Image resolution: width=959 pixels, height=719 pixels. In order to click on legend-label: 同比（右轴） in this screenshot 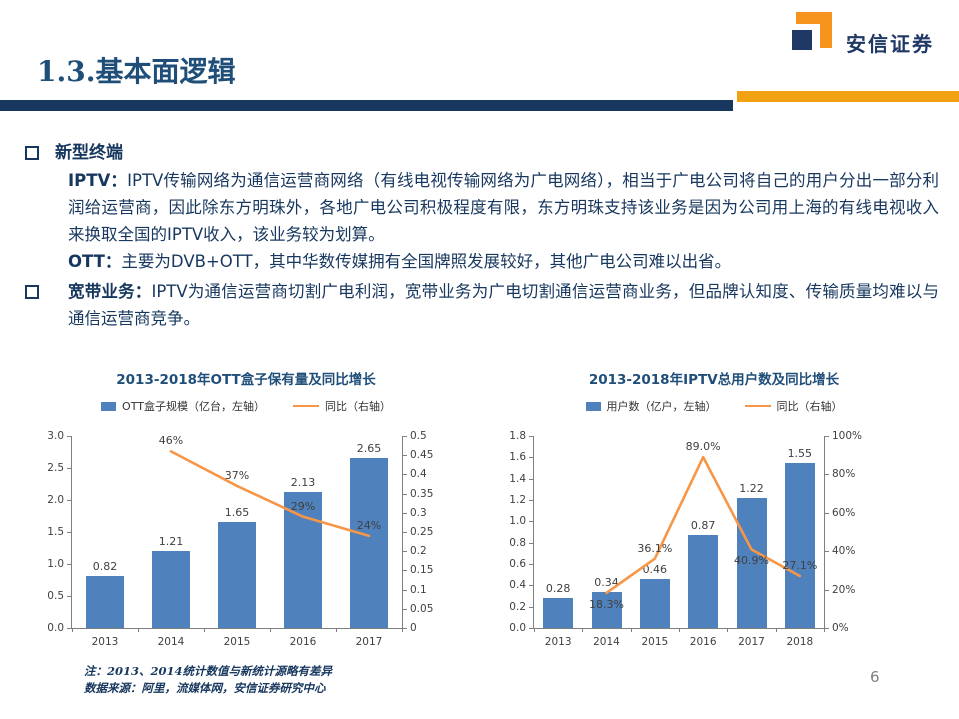, I will do `click(357, 406)`.